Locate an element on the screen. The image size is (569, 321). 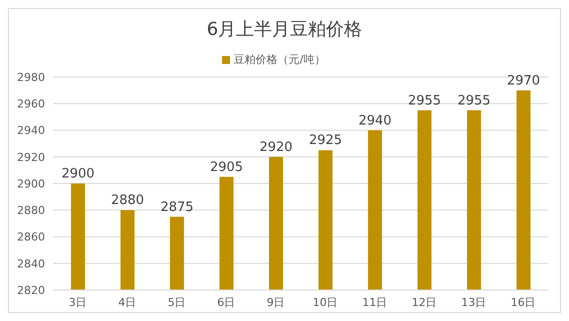
y-tick-label: 2900 is located at coordinates (31, 183).